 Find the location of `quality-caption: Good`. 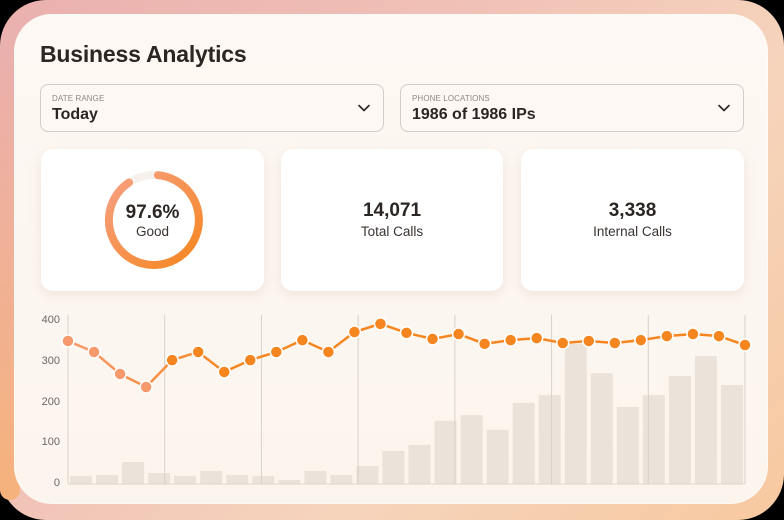

quality-caption: Good is located at coordinates (152, 231).